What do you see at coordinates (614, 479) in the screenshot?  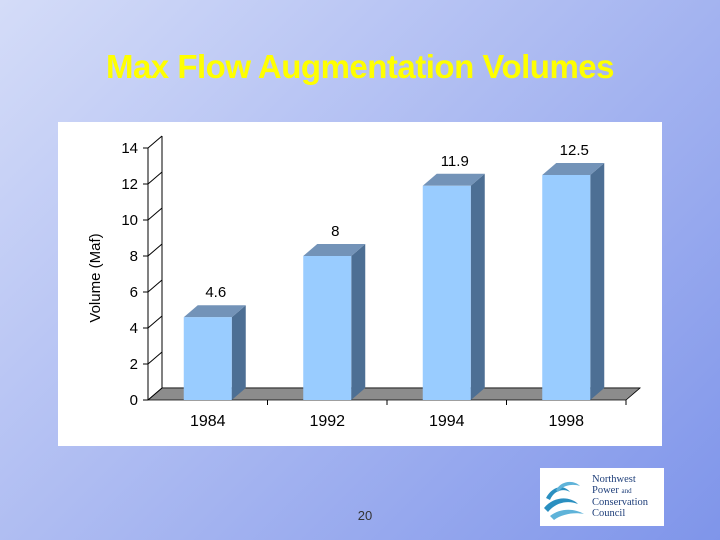 I see `logo-line-1: Northwest` at bounding box center [614, 479].